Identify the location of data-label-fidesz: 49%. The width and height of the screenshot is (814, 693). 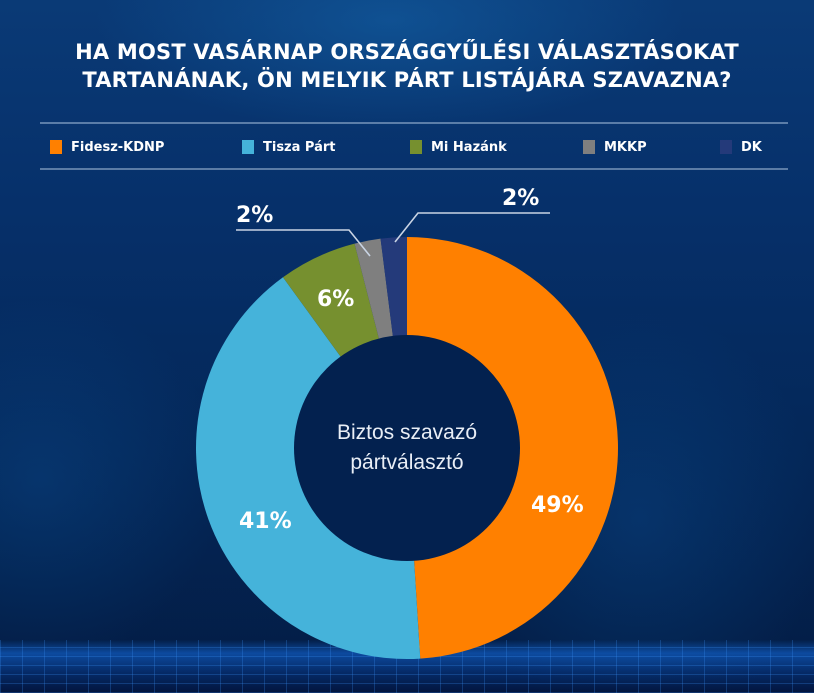
(557, 505).